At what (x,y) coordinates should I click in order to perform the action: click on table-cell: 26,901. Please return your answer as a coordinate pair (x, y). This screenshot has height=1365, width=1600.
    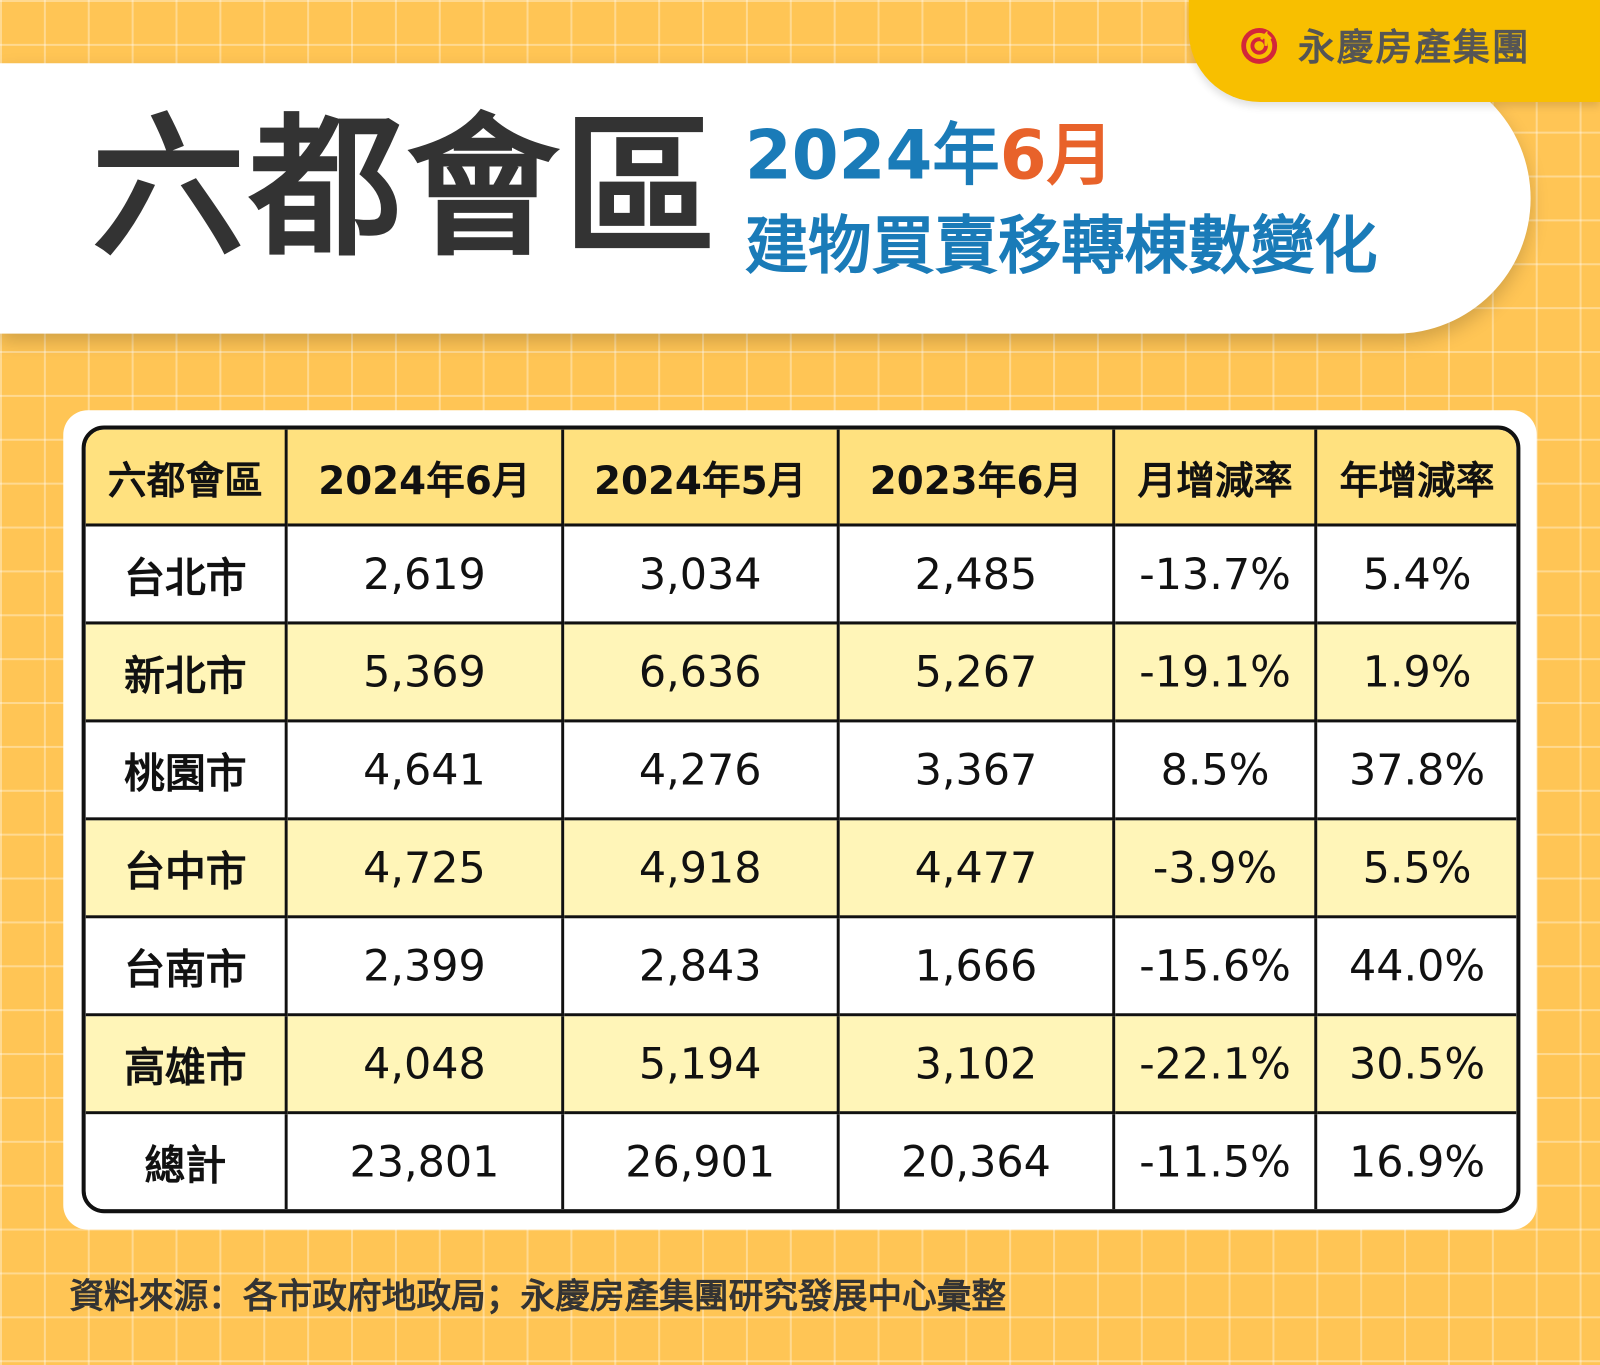
    Looking at the image, I should click on (701, 1162).